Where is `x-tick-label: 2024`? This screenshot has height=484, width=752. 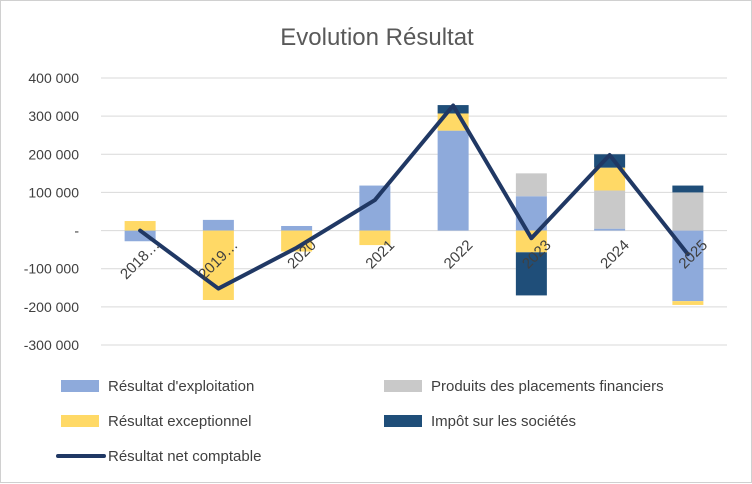 x-tick-label: 2024 is located at coordinates (615, 255).